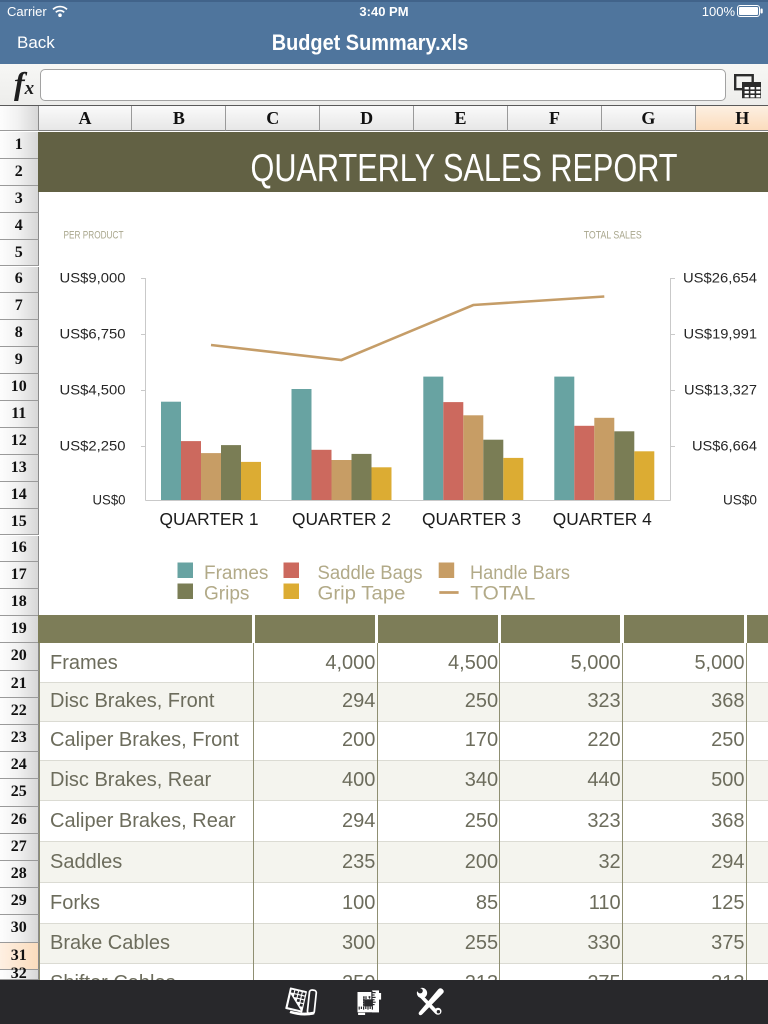 The height and width of the screenshot is (1024, 768). I want to click on svg-text: QUARTERLY SALES REPORT, so click(464, 168).